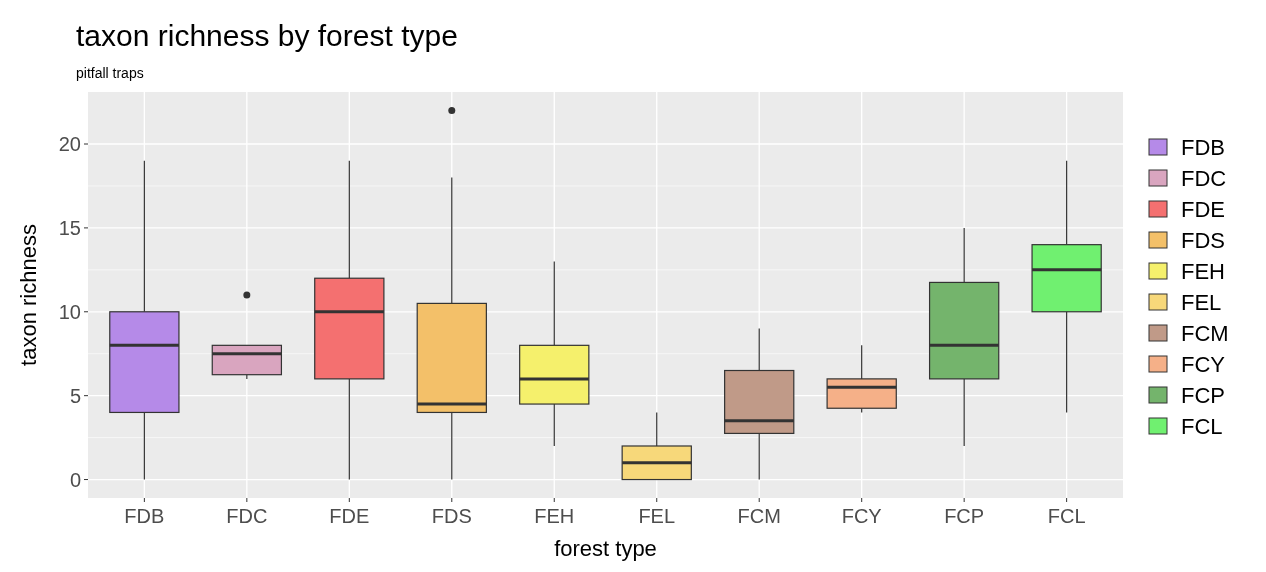 The height and width of the screenshot is (572, 1266). I want to click on y-tick-label: 5, so click(75, 395).